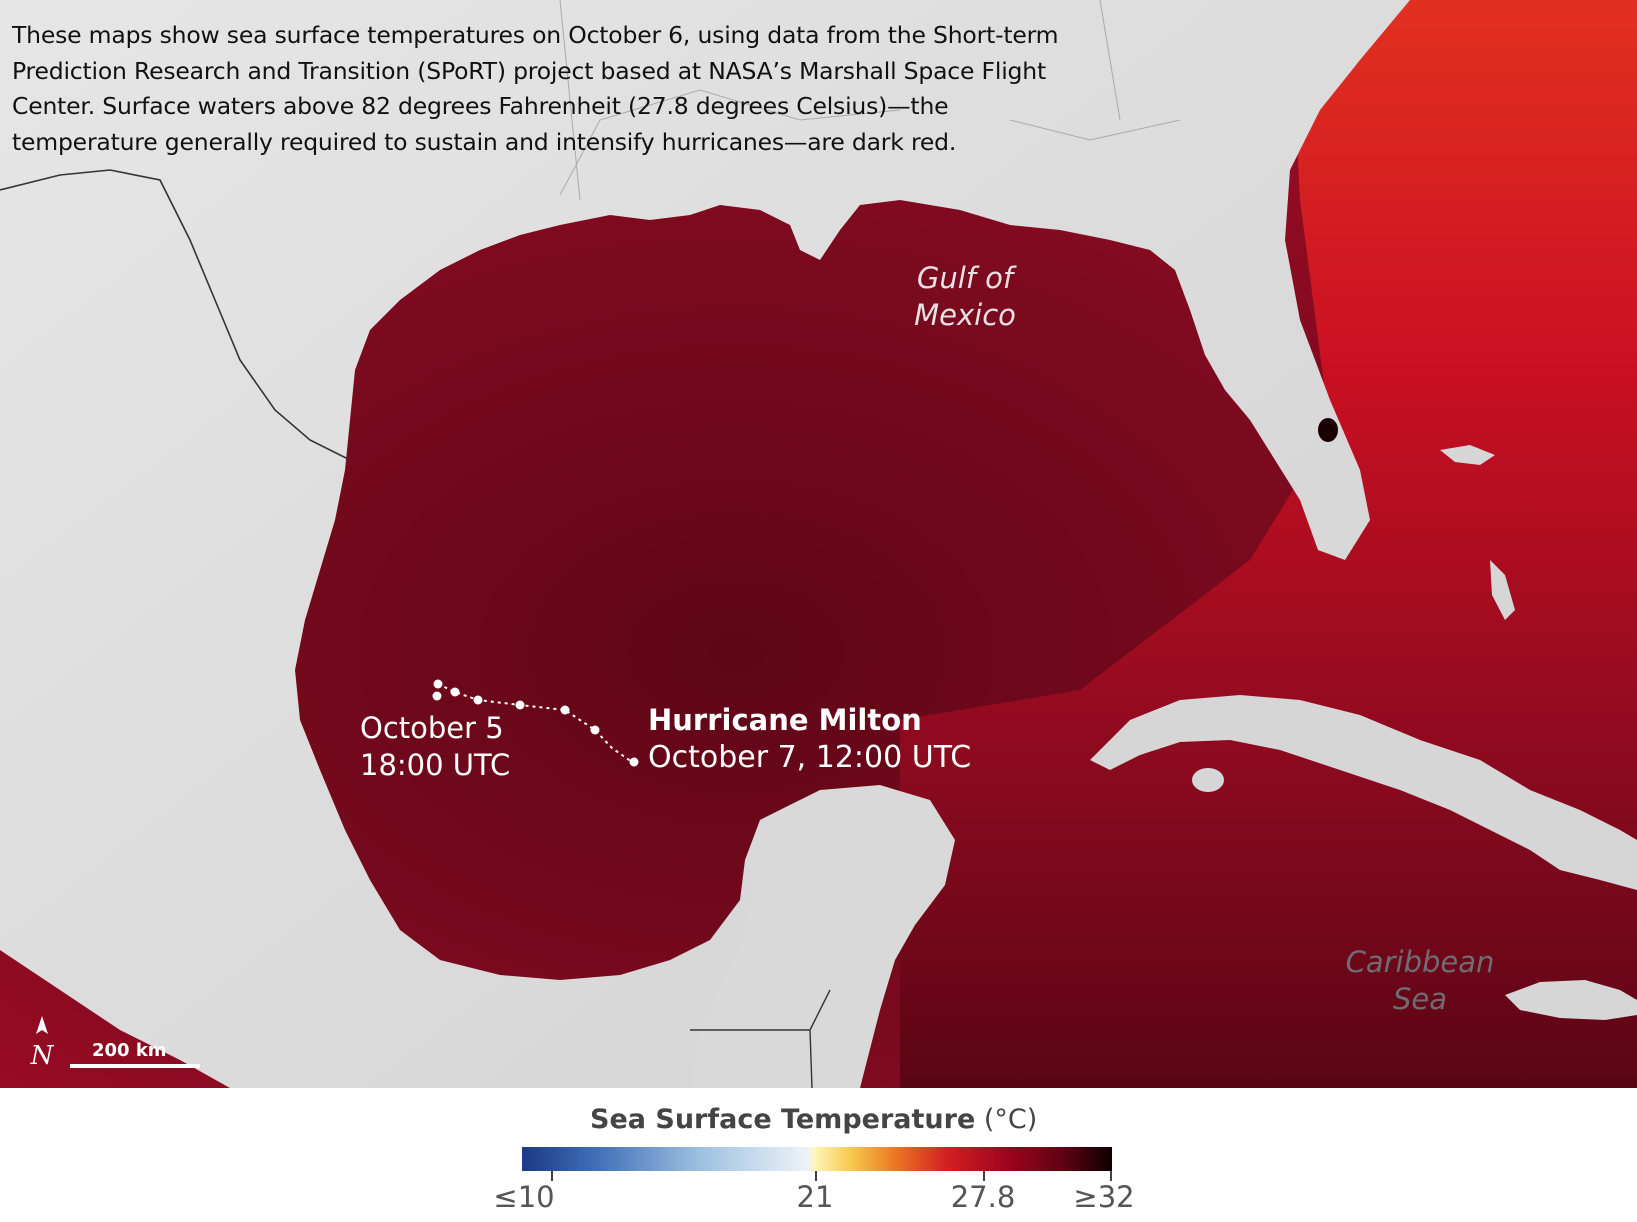  Describe the element at coordinates (1104, 1197) in the screenshot. I see `tick-label-32: ≥32` at that location.